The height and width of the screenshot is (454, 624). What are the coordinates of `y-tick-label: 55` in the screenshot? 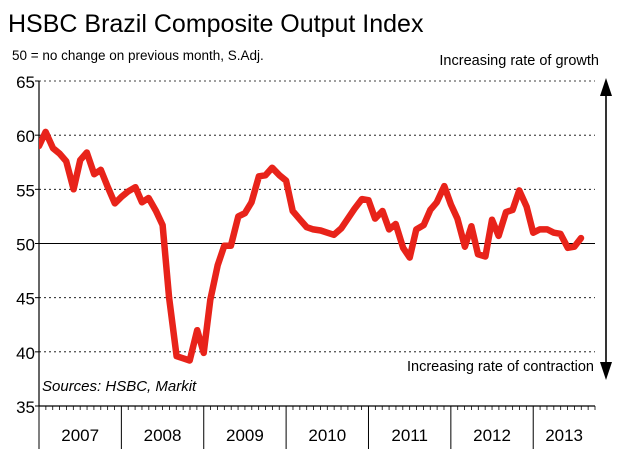 It's located at (25, 190).